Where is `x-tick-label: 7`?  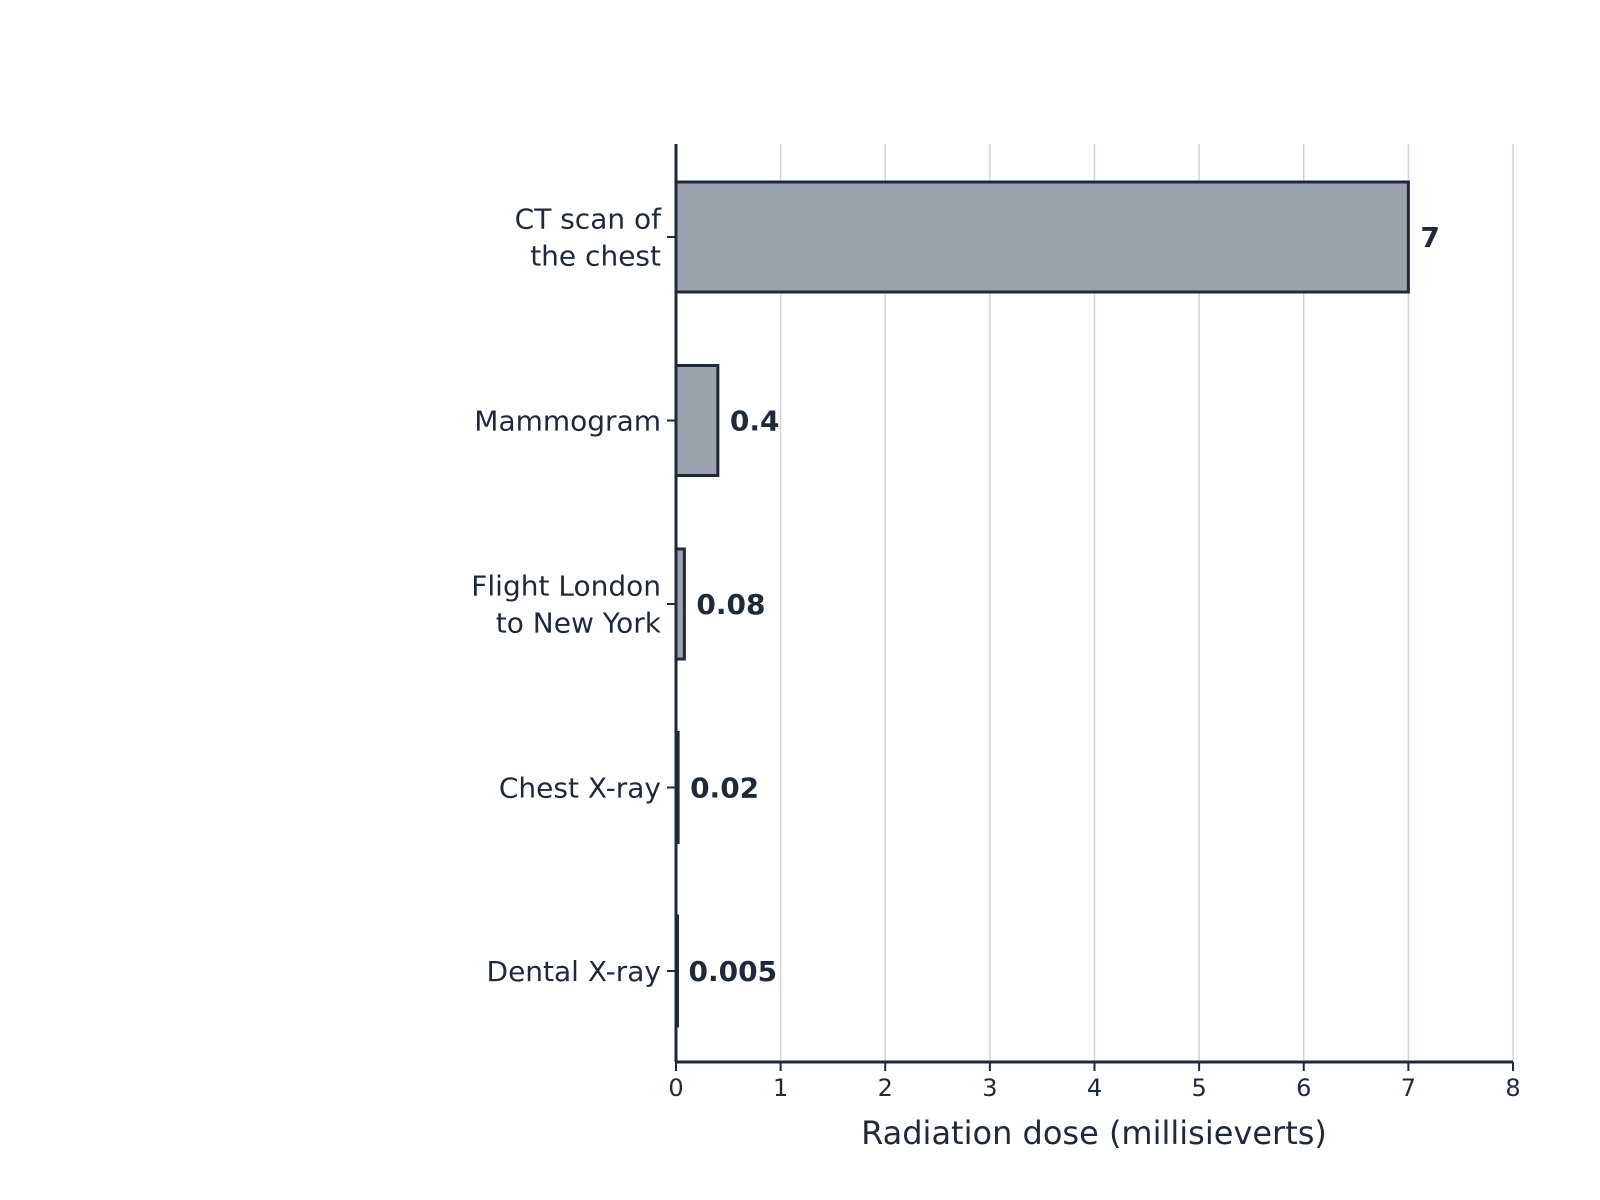
x-tick-label: 7 is located at coordinates (1408, 1088).